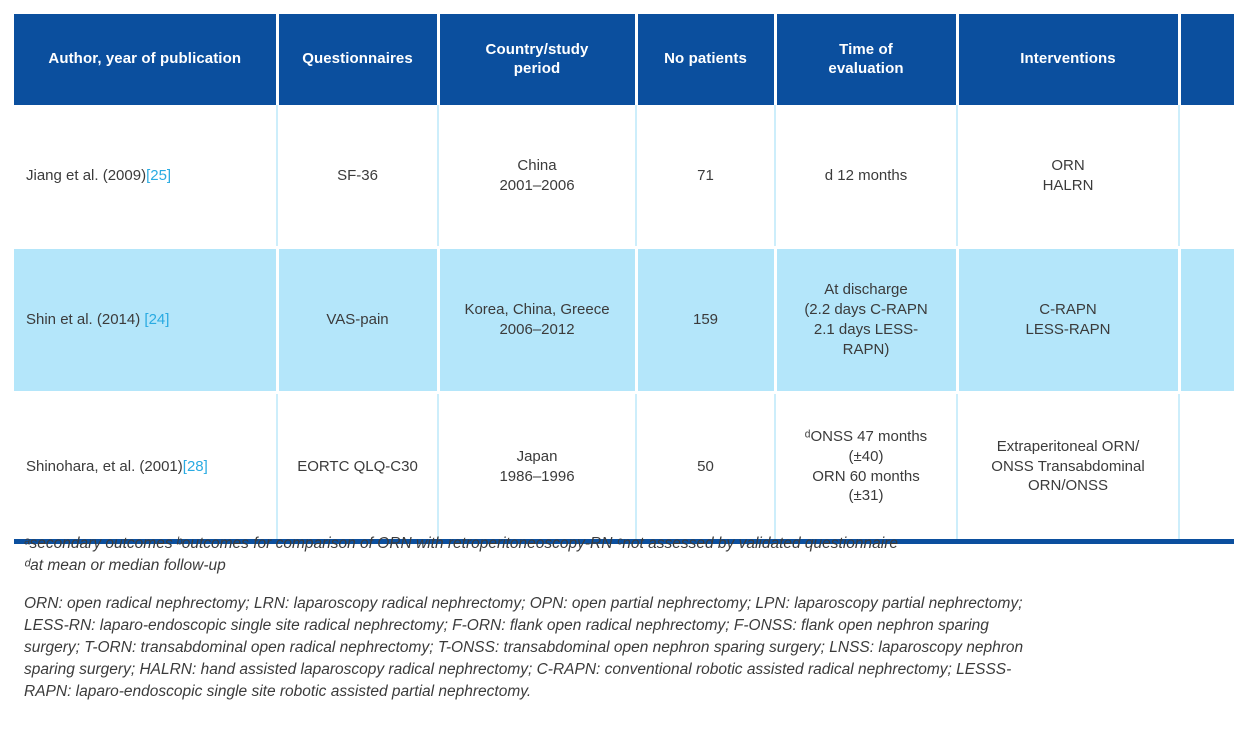 This screenshot has height=739, width=1234. Describe the element at coordinates (536, 176) in the screenshot. I see `cell-country-period: China 2001–2006` at that location.